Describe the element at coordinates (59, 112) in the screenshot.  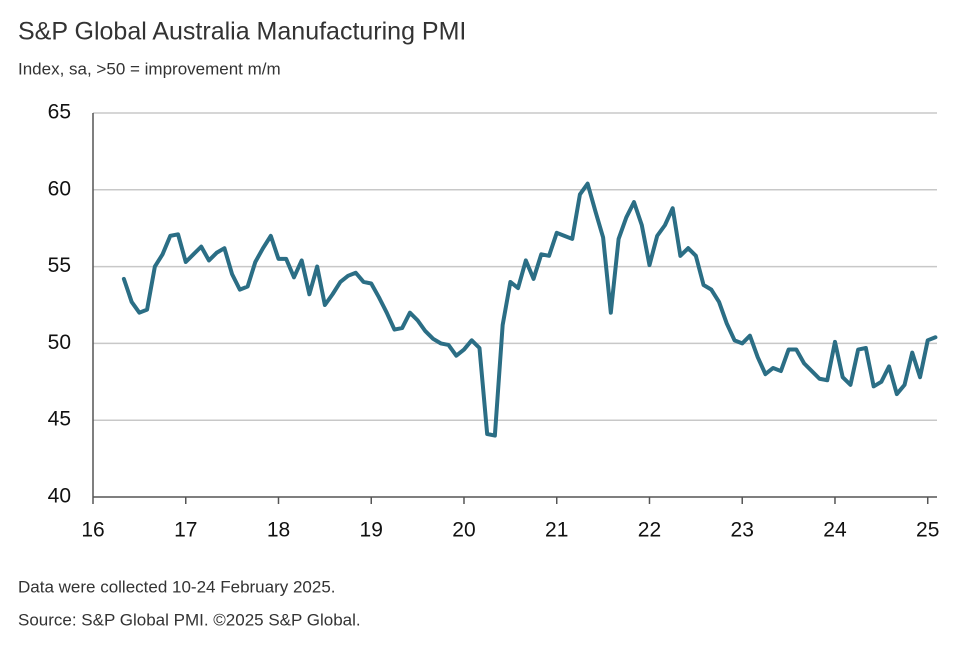
I see `y-tick-label: 65` at that location.